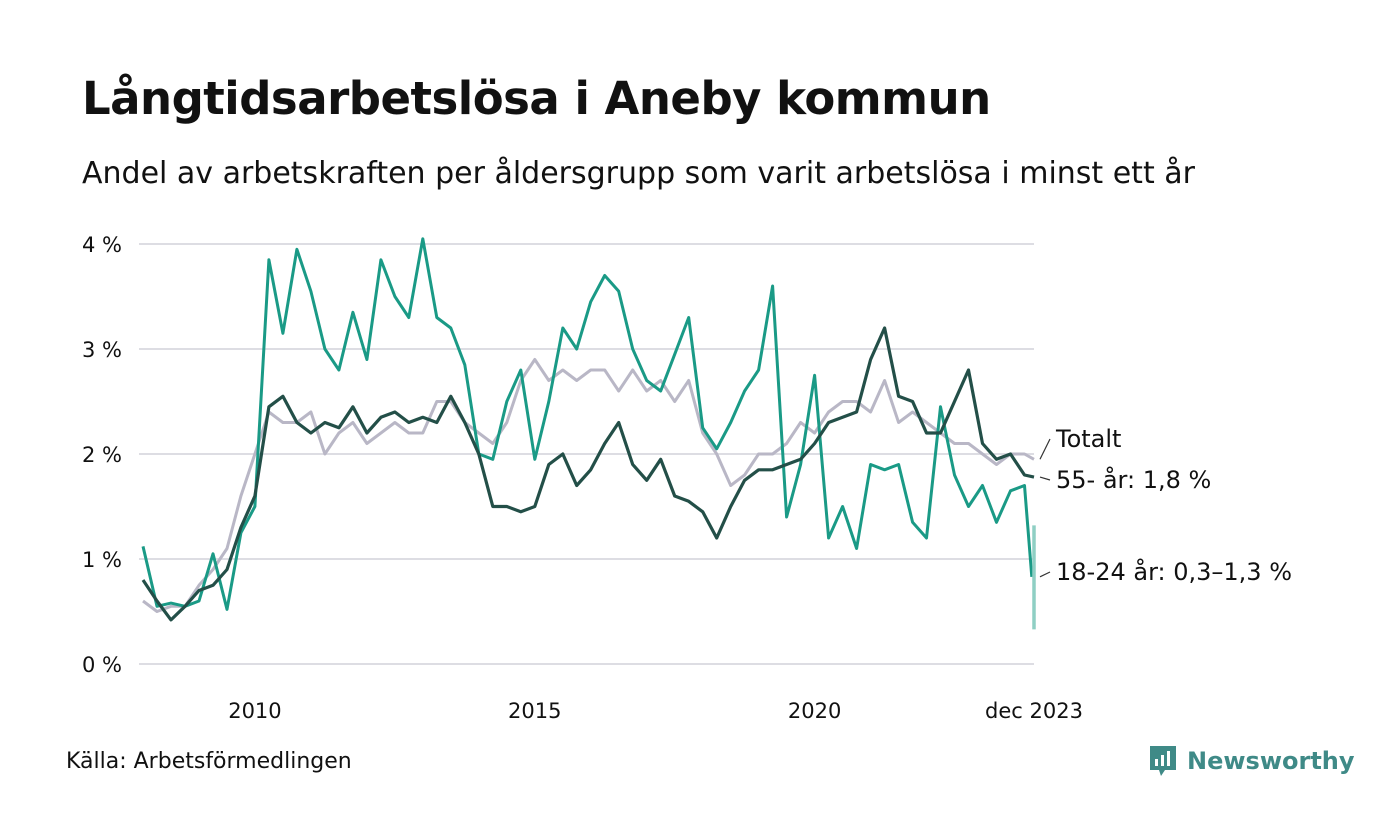  Describe the element at coordinates (534, 711) in the screenshot. I see `x-tick-label: 2015` at that location.